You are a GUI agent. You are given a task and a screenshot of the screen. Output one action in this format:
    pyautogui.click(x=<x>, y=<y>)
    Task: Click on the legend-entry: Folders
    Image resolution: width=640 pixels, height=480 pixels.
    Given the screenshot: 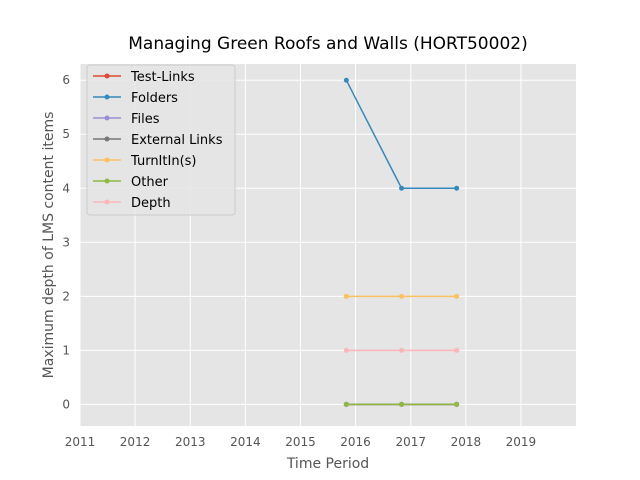 What is the action you would take?
    pyautogui.click(x=135, y=98)
    